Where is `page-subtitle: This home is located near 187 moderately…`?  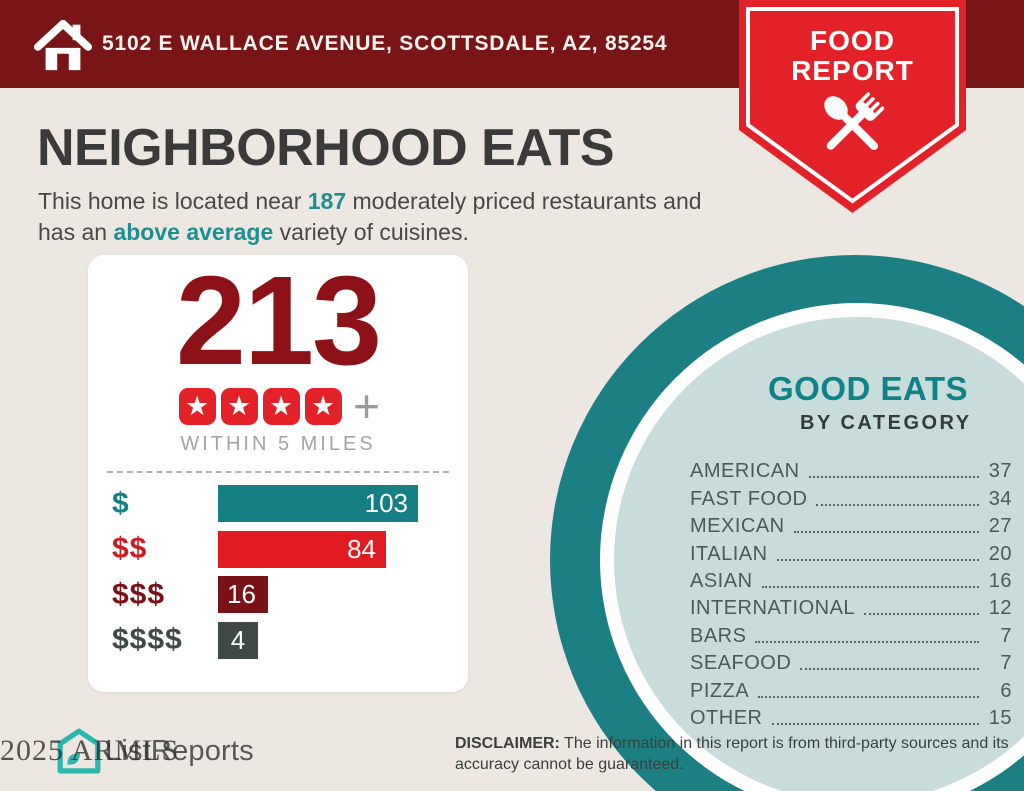
page-subtitle: This home is located near 187 moderately… is located at coordinates (370, 217).